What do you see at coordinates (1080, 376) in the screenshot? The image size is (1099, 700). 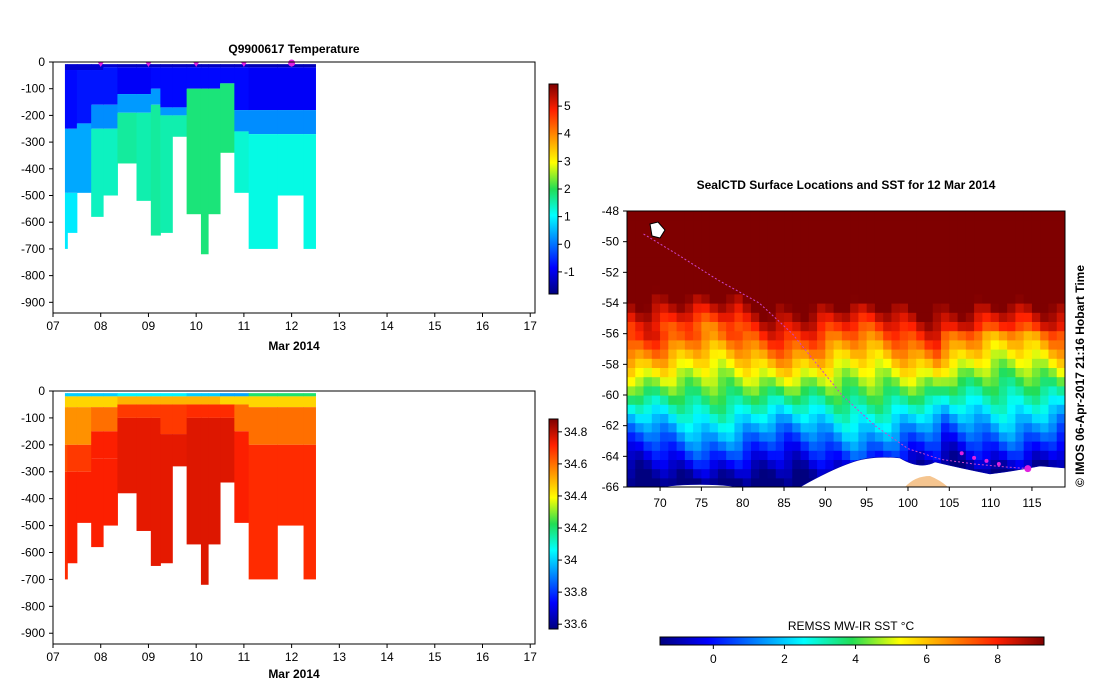 I see `map-side-note: © IMOS 06-Apr-2017 21:16 Hobart Time` at bounding box center [1080, 376].